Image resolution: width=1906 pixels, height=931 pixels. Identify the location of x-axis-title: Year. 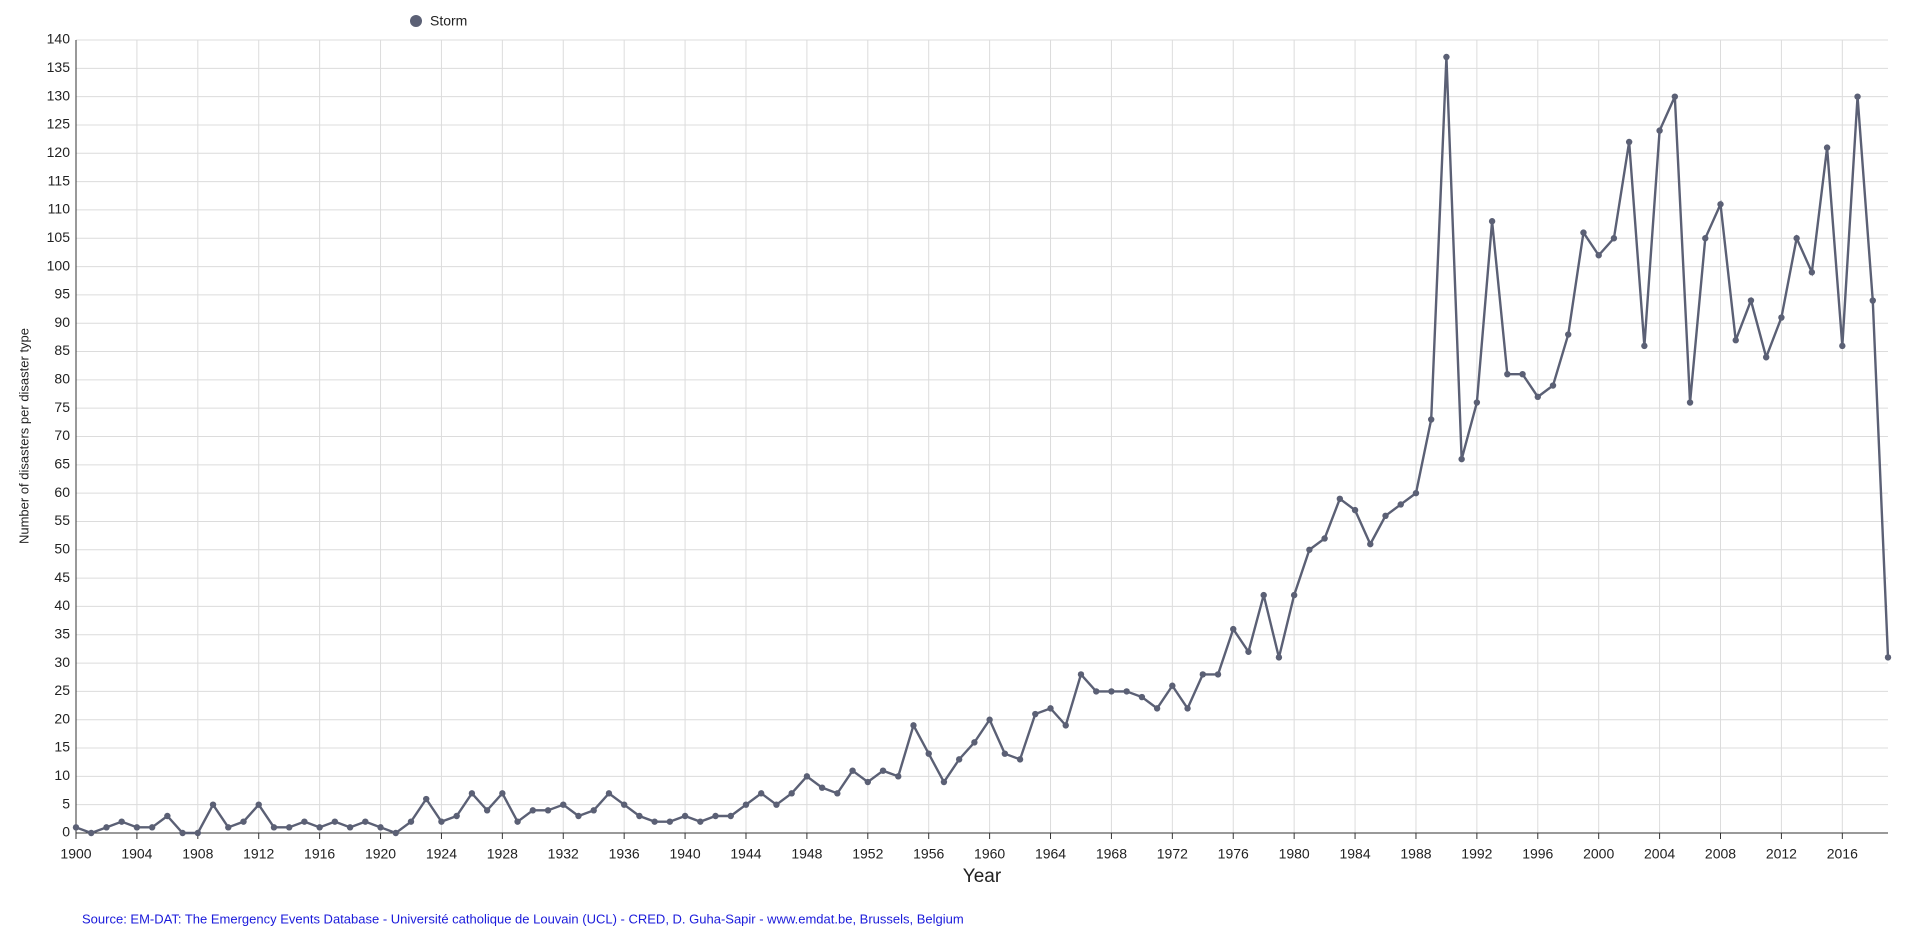
(982, 876).